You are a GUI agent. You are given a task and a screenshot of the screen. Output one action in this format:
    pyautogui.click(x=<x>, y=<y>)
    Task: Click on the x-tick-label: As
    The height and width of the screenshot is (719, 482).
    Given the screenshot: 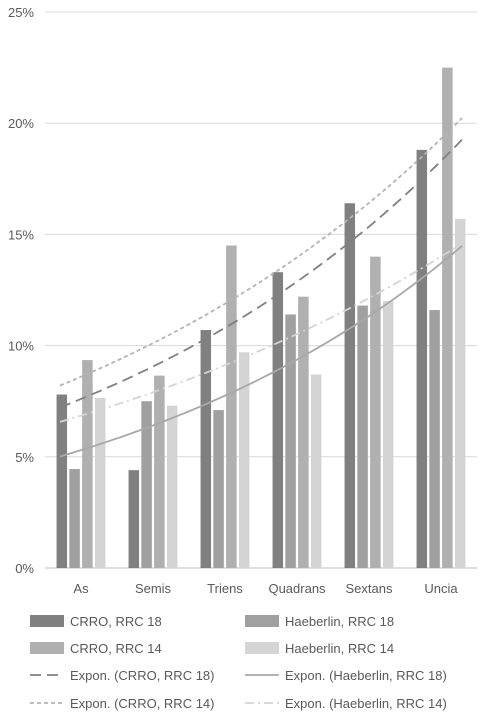 What is the action you would take?
    pyautogui.click(x=81, y=588)
    